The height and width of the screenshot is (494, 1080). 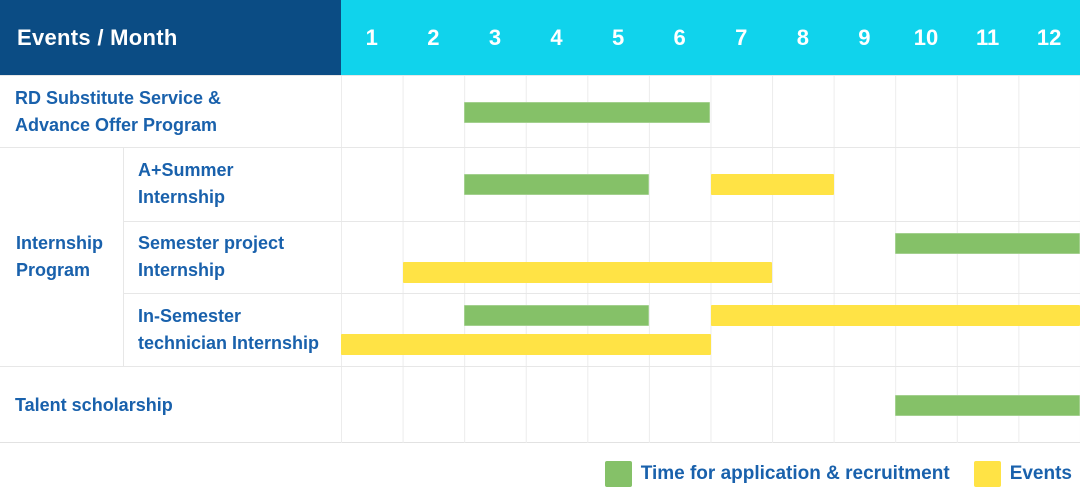 I want to click on month-header-10: 10, so click(x=926, y=37).